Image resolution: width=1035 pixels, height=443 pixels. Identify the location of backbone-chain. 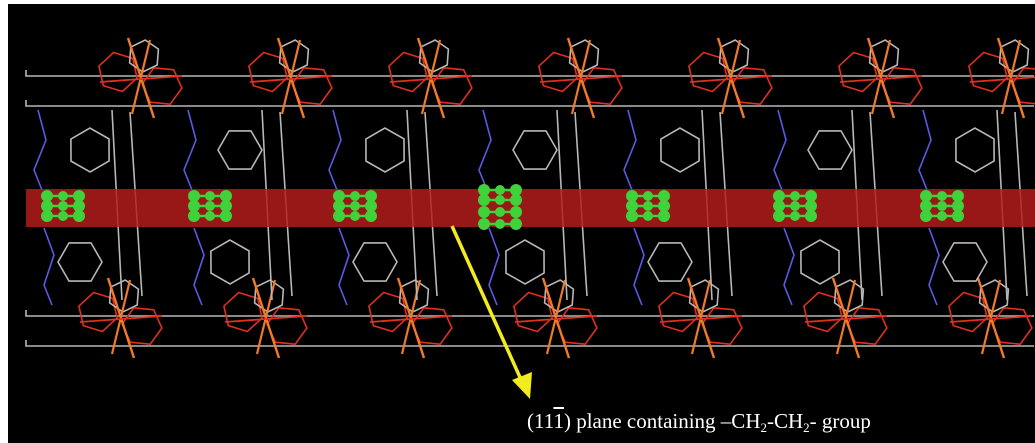
(529, 343).